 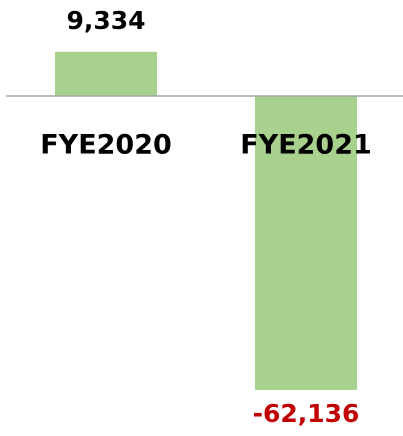 I want to click on x-tick-label: FYE2021, so click(x=306, y=145).